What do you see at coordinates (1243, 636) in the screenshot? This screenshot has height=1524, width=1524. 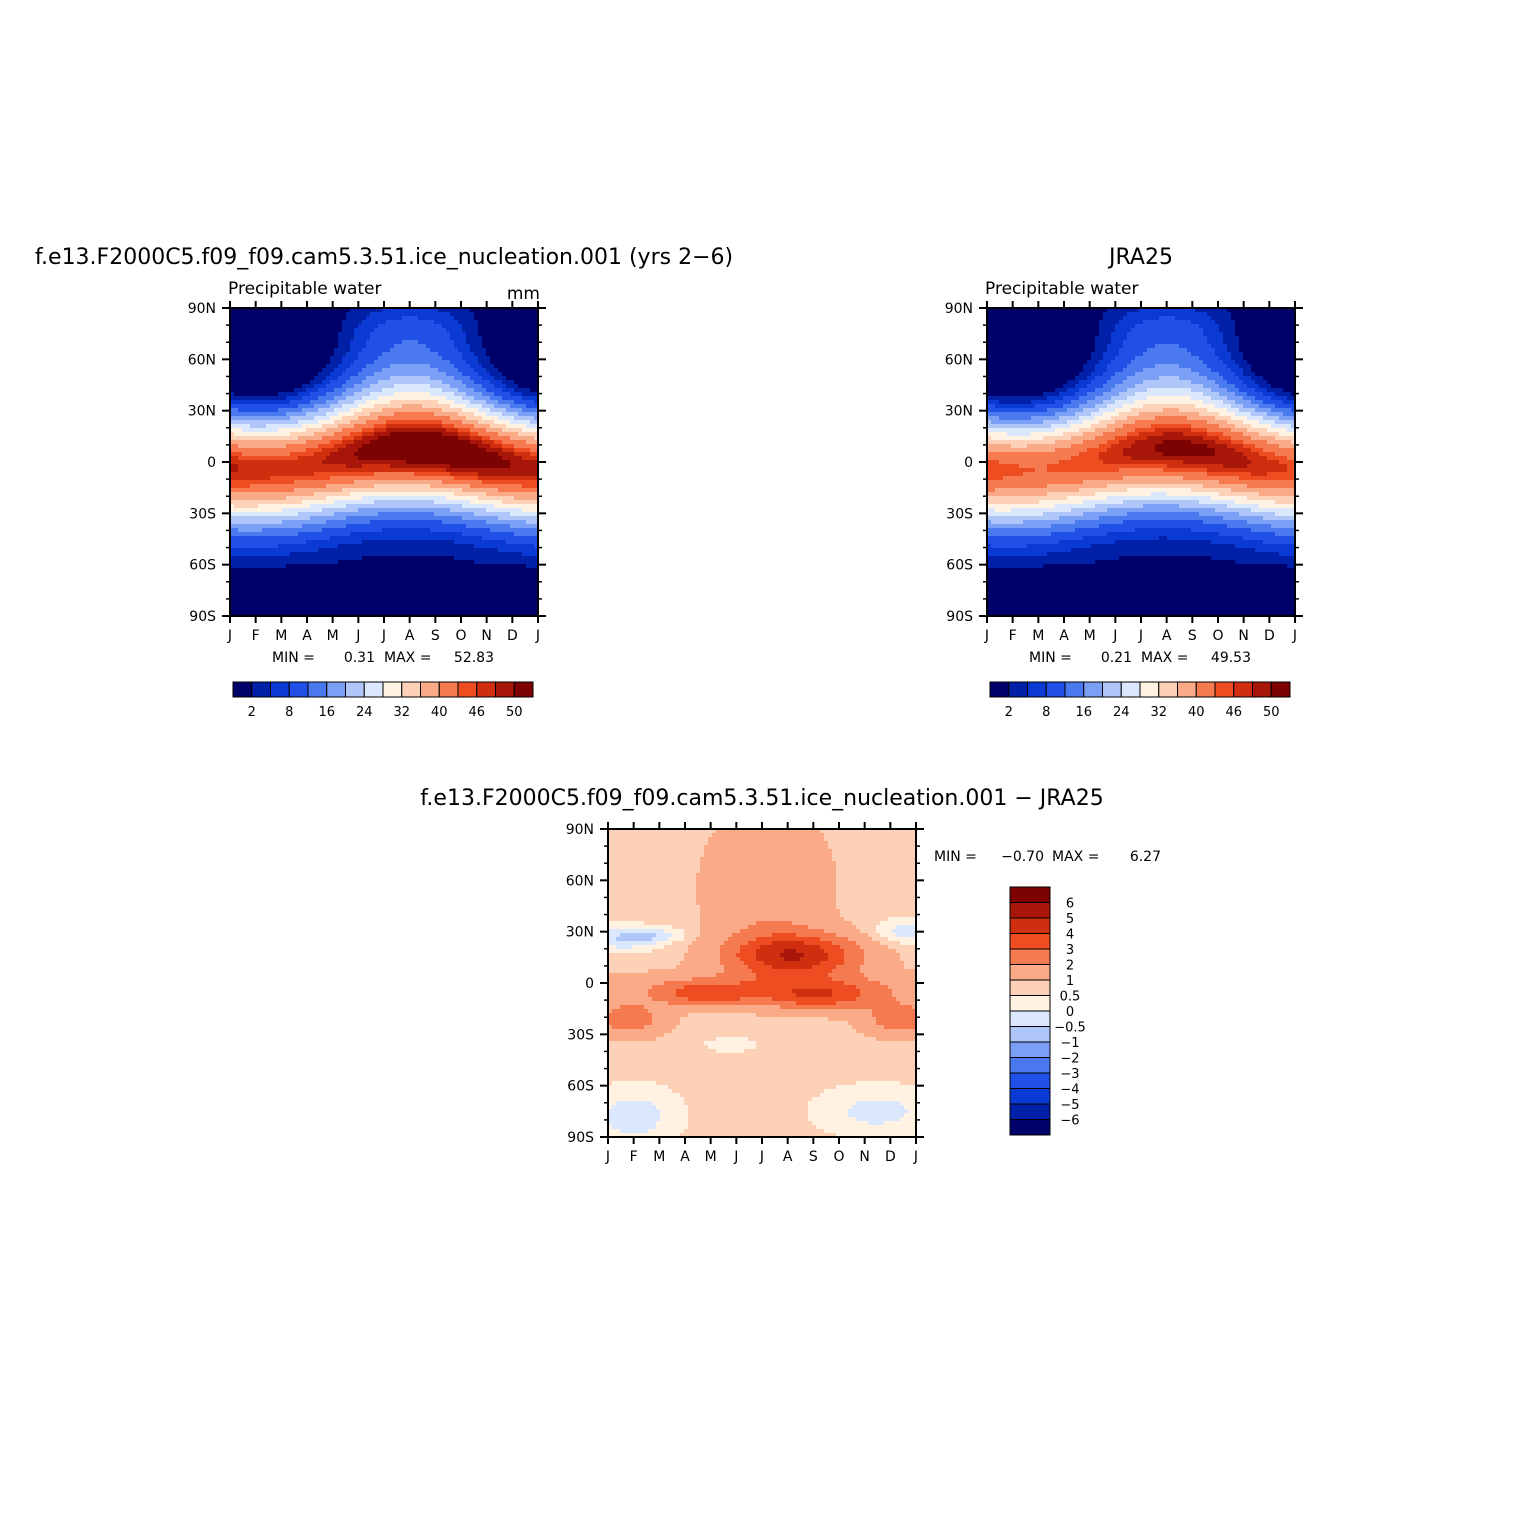 I see `x-tick-label: N` at bounding box center [1243, 636].